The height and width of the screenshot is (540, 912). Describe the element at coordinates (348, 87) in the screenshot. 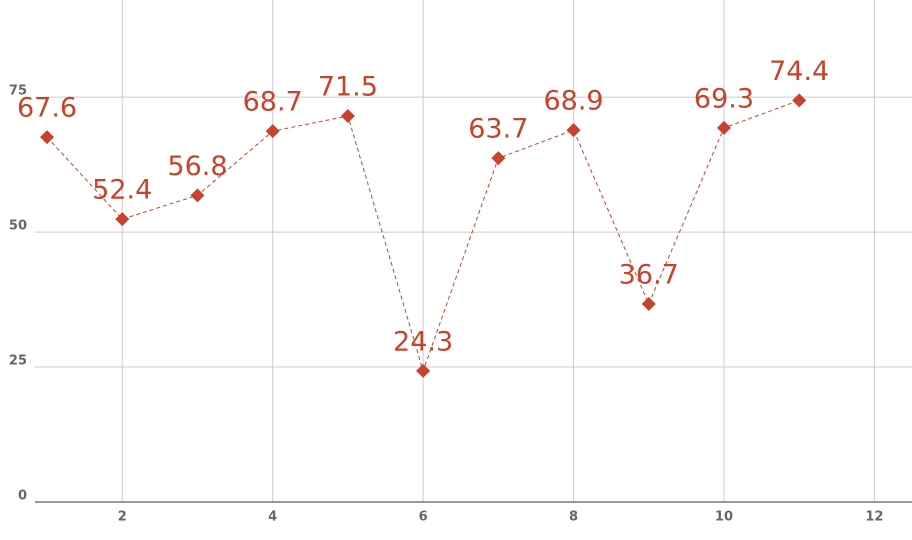

I see `value-label: 71.5` at that location.